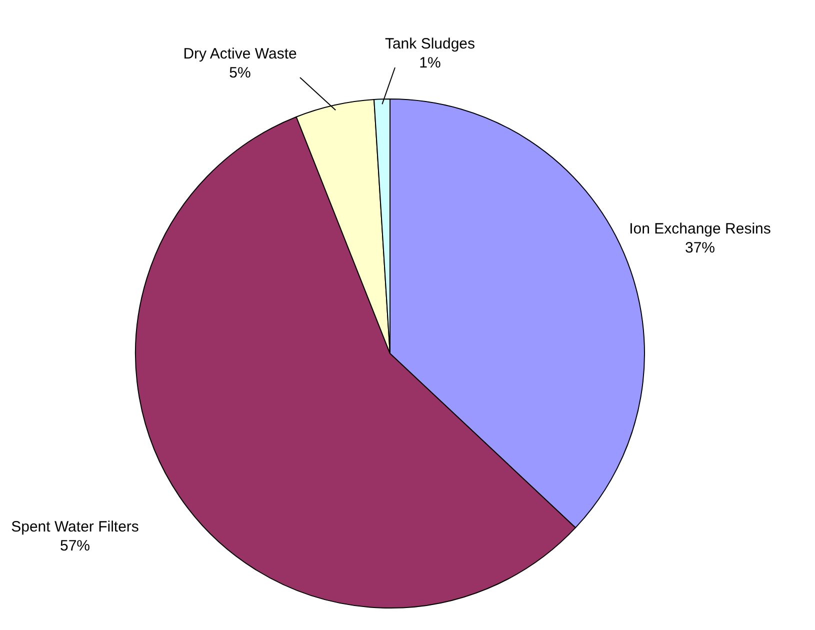 Image resolution: width=815 pixels, height=630 pixels. I want to click on data-label: 57%, so click(75, 546).